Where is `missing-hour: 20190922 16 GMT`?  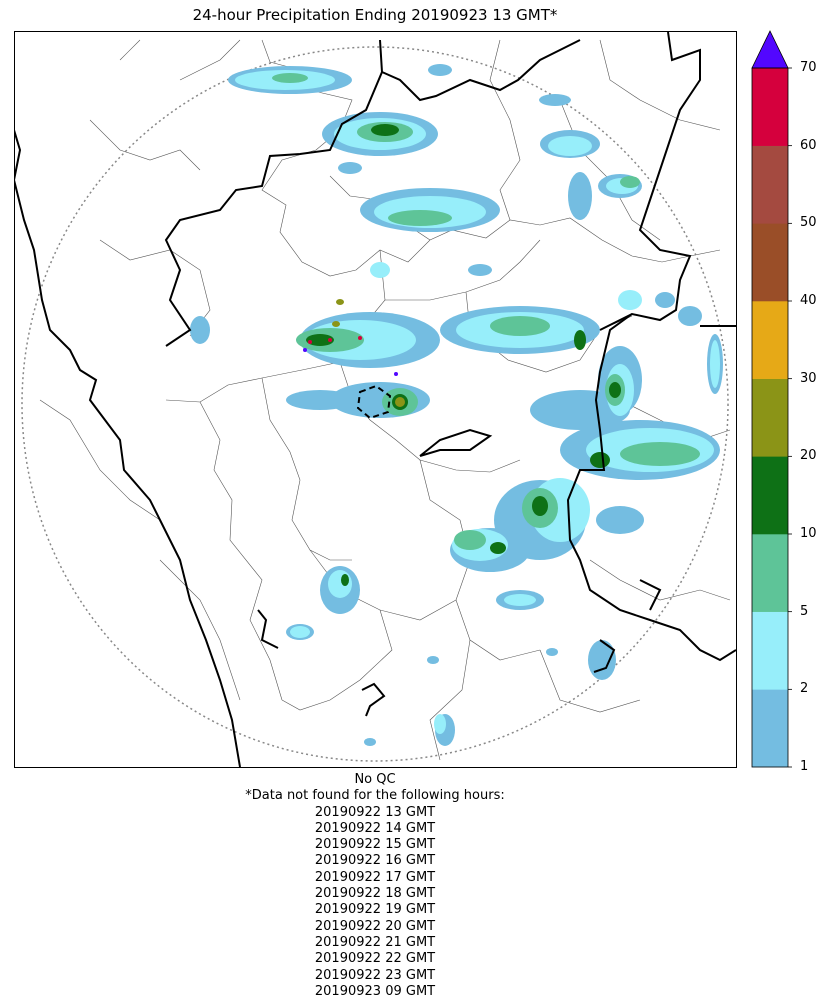
missing-hour: 20190922 16 GMT is located at coordinates (375, 861).